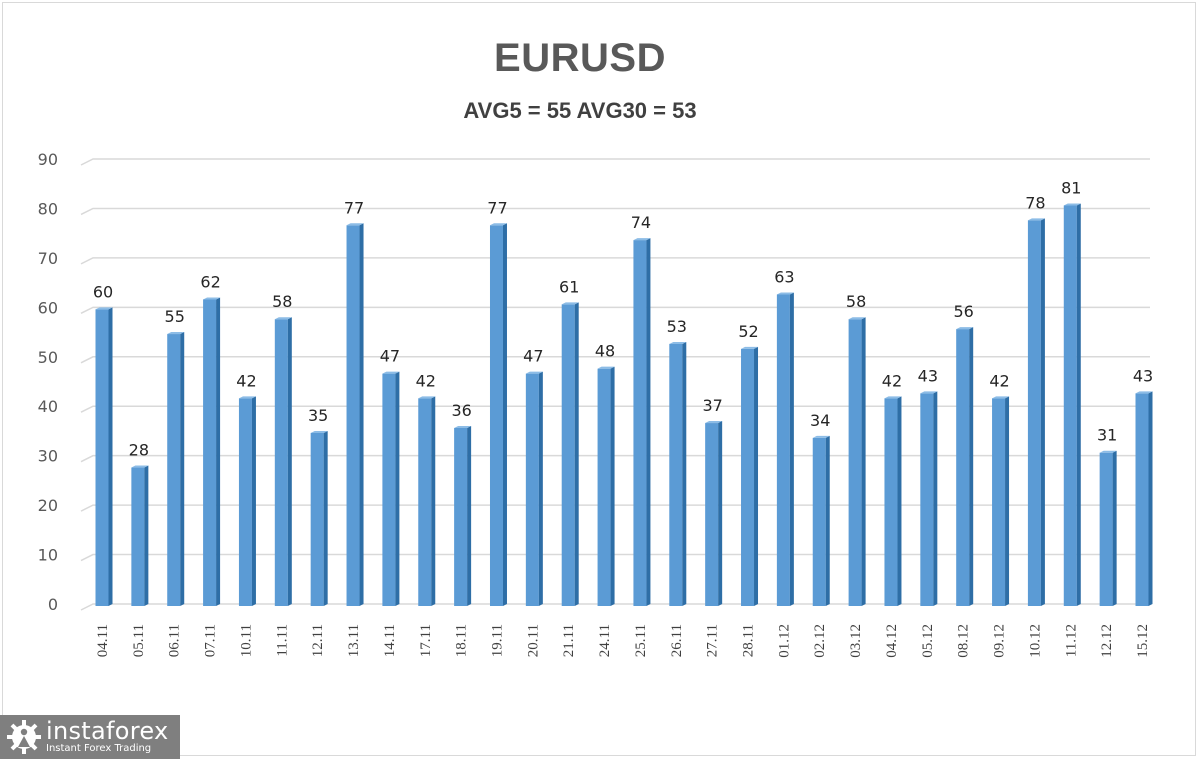  Describe the element at coordinates (641, 222) in the screenshot. I see `data-label: 74` at that location.